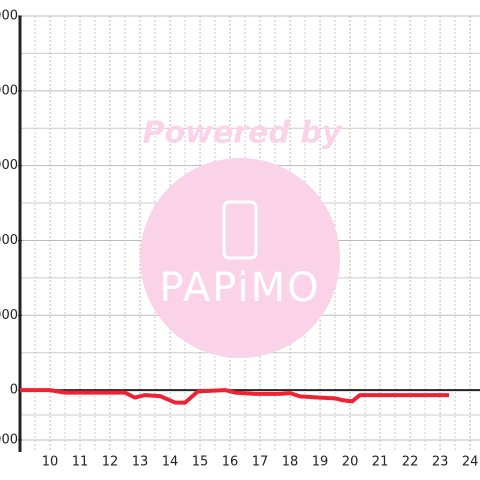  I want to click on y-tick-label: 30,000, so click(9, 315).